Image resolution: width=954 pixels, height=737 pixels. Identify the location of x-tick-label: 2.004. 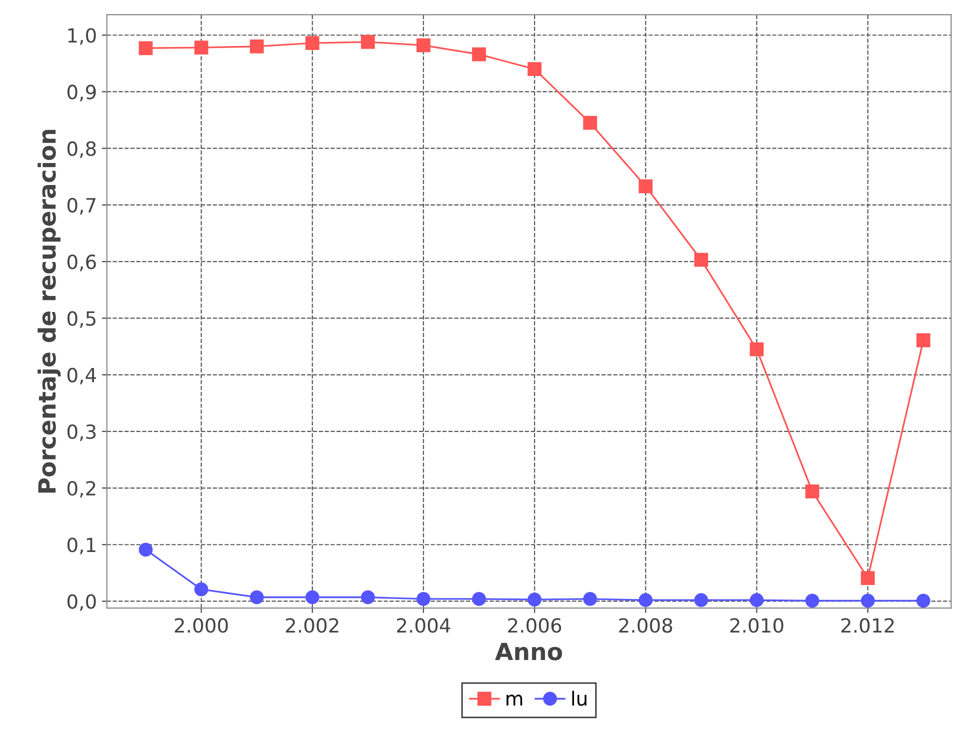
(423, 625).